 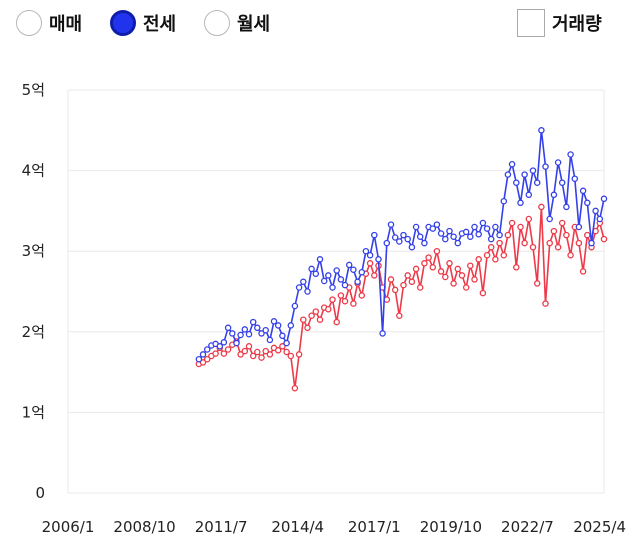 I want to click on radio-sale: 매매, so click(x=49, y=23).